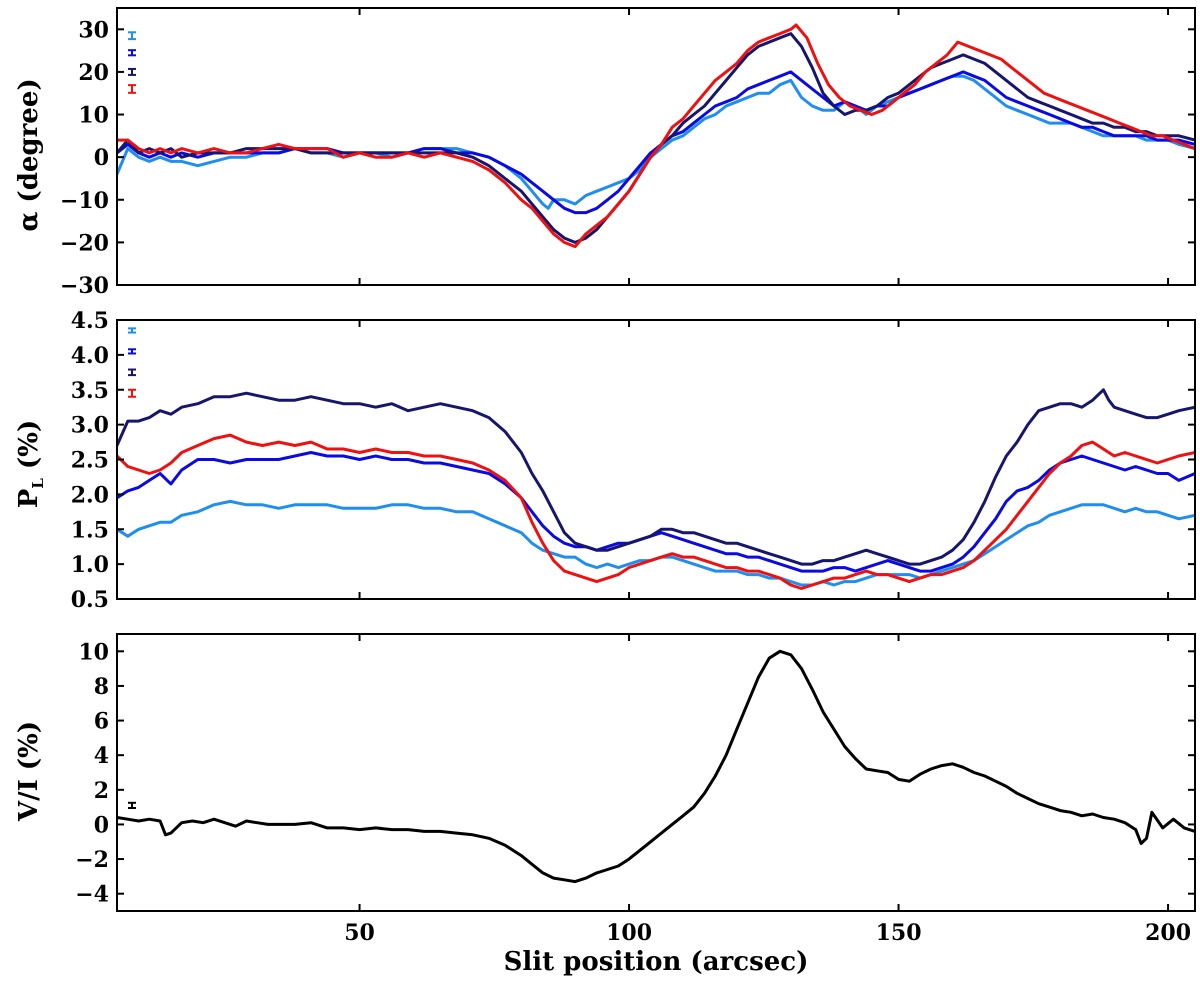  I want to click on alpha-ytick-label: 10, so click(93, 116).